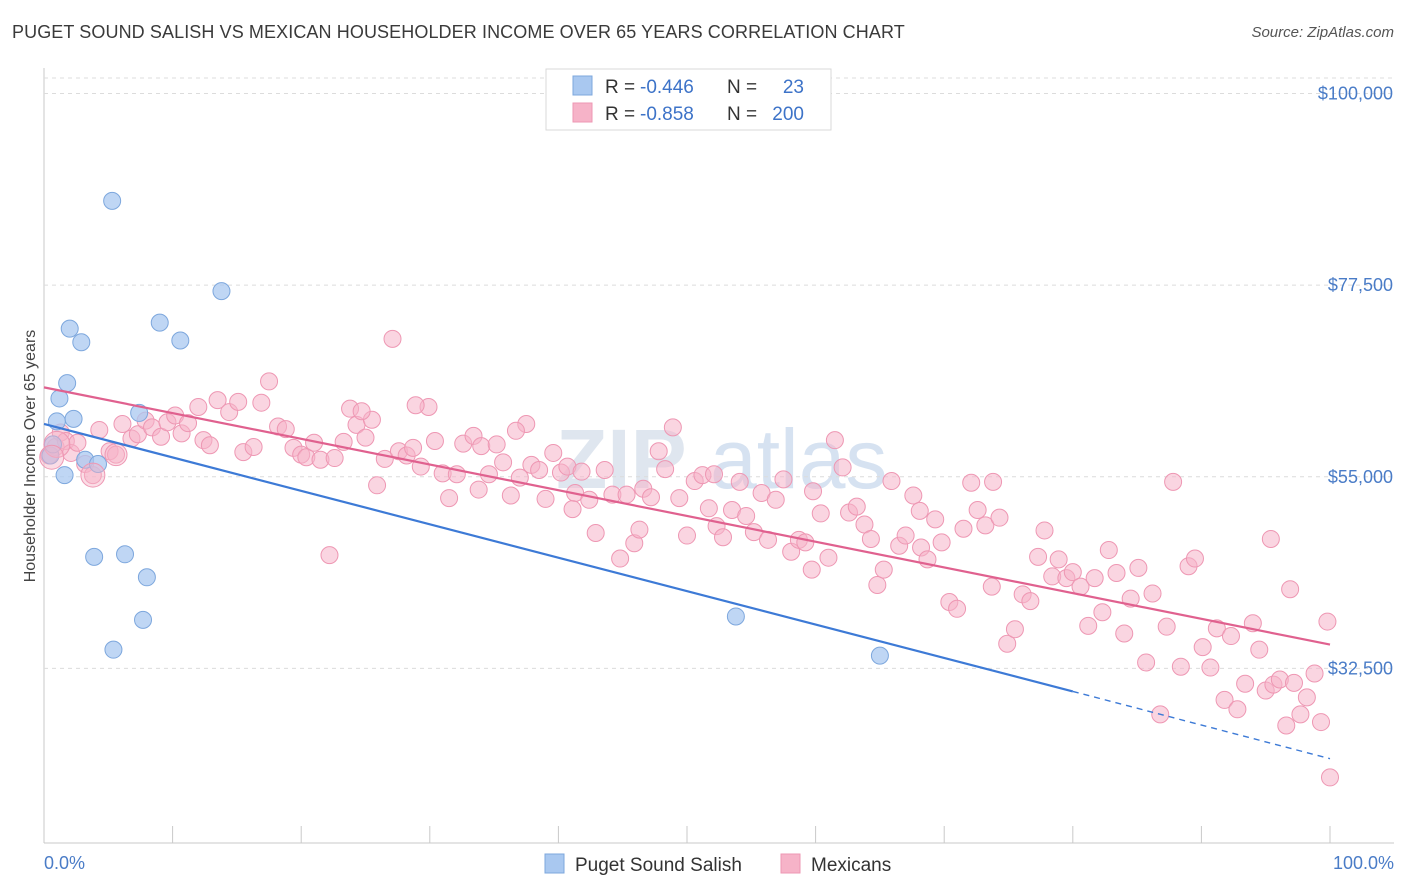  I want to click on legend-r-value-salish: -0.446, so click(667, 87).